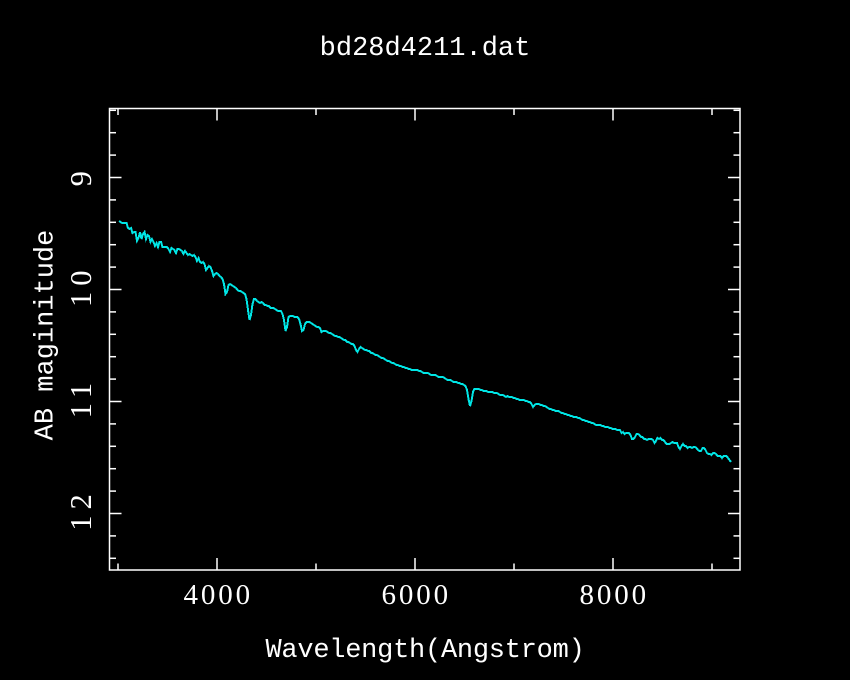 This screenshot has width=850, height=680. Describe the element at coordinates (218, 595) in the screenshot. I see `svg-text: 4000` at that location.